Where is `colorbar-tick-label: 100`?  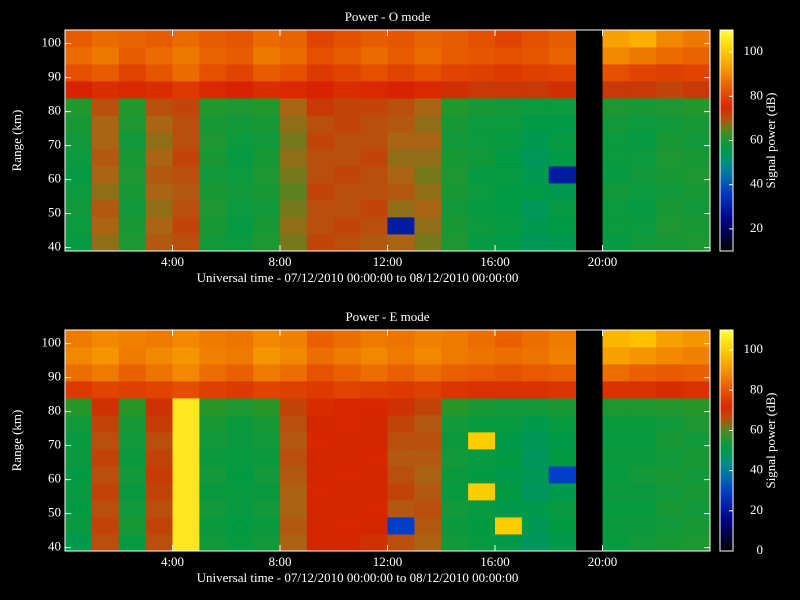
colorbar-tick-label: 100 is located at coordinates (754, 348).